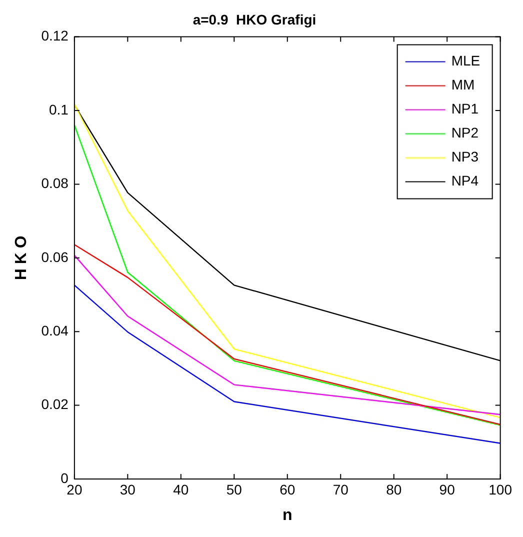 This screenshot has width=523, height=537. What do you see at coordinates (58, 109) in the screenshot?
I see `y-tick-label: 0.1` at bounding box center [58, 109].